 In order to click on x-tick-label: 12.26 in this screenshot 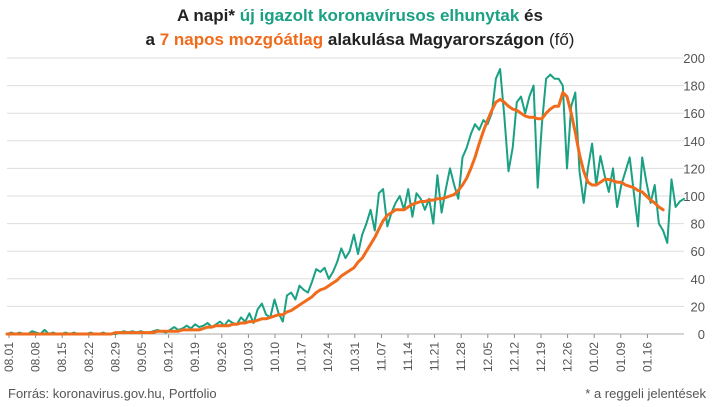, I will do `click(568, 357)`.